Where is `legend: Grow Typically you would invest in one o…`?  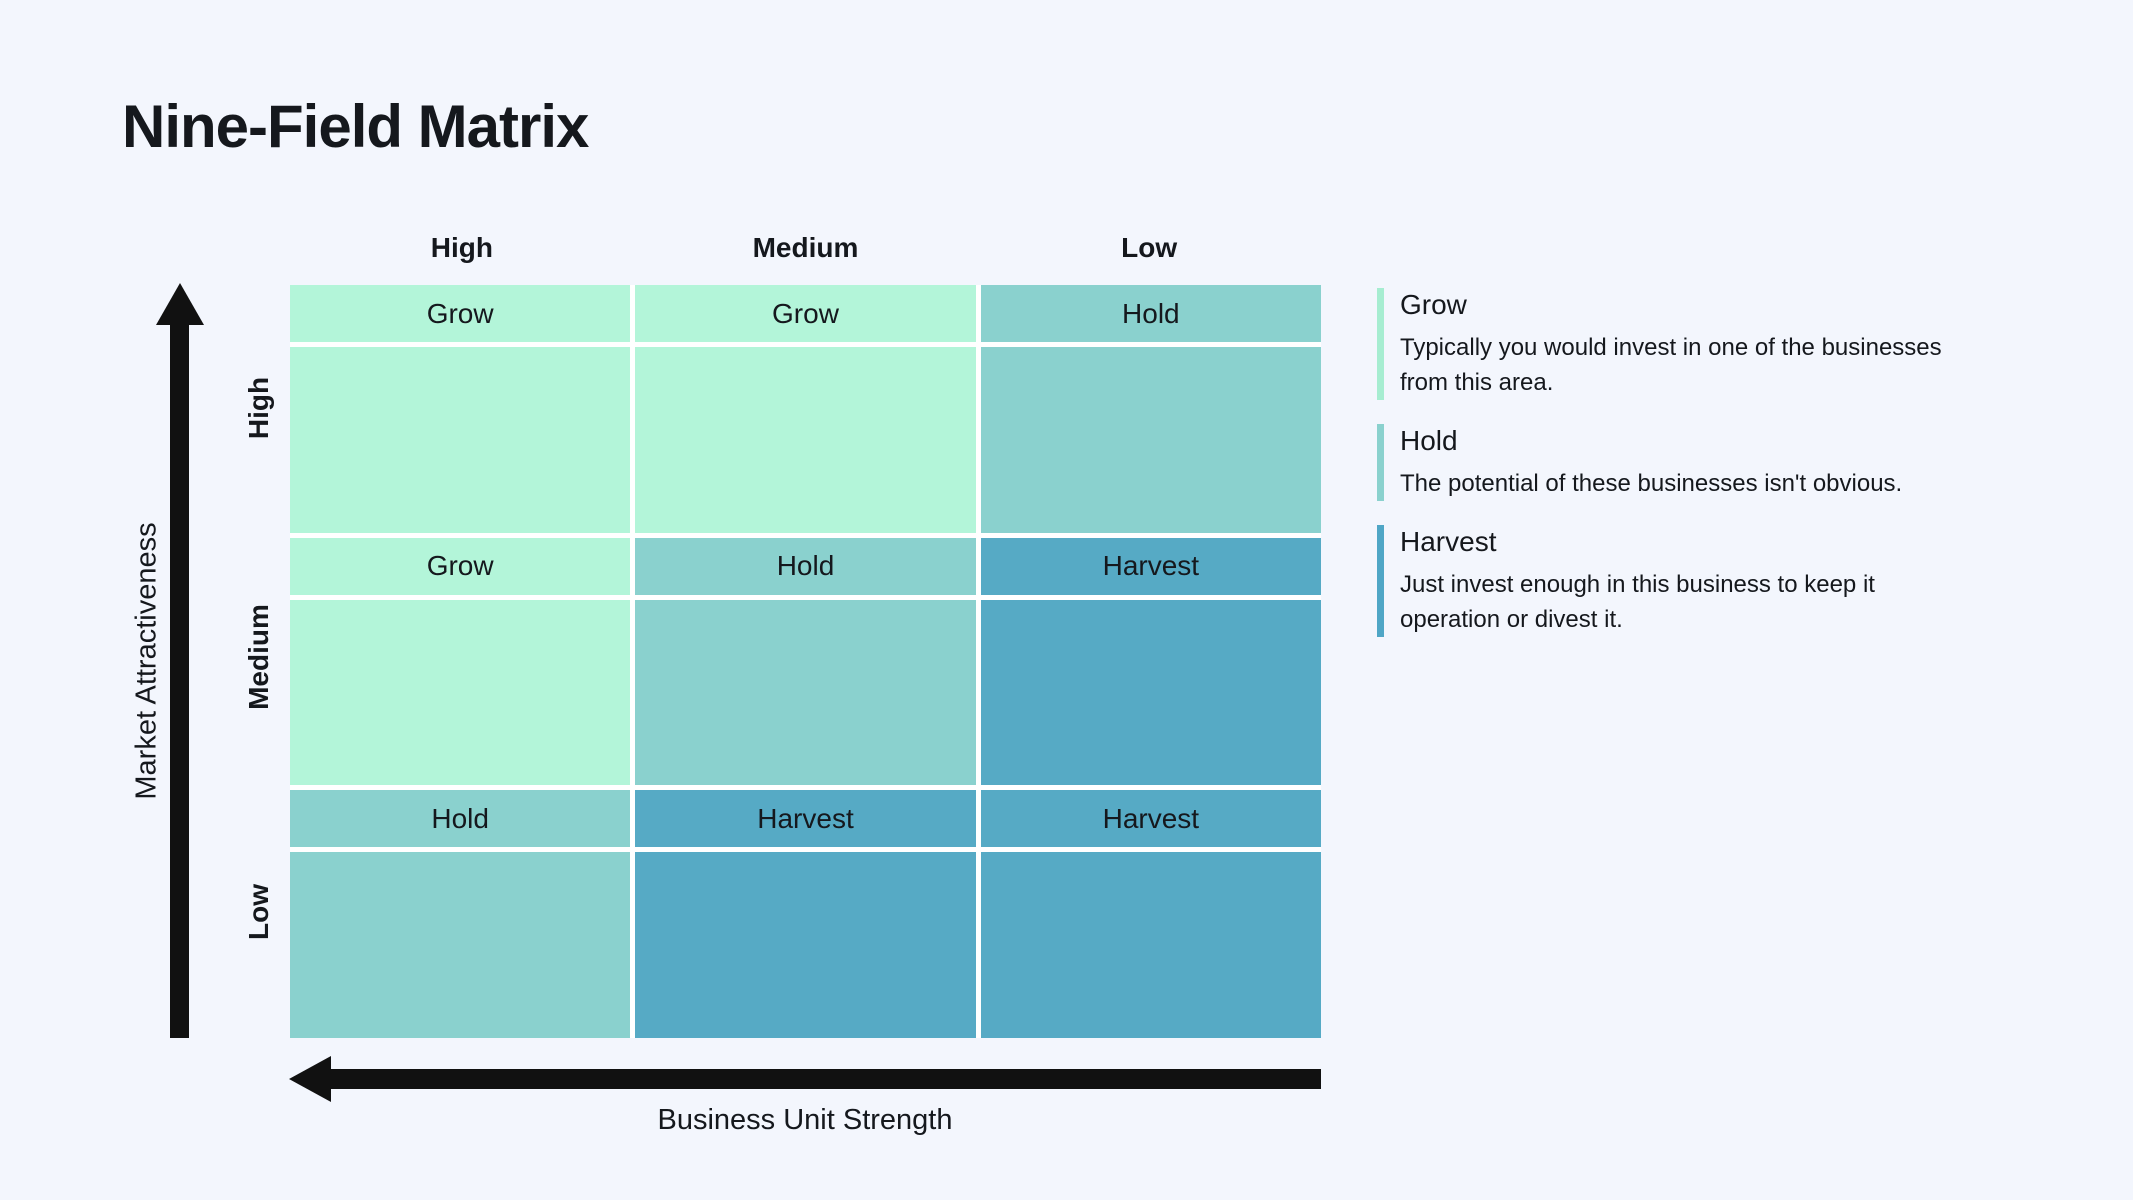 legend: Grow Typically you would invest in one o… is located at coordinates (1662, 474).